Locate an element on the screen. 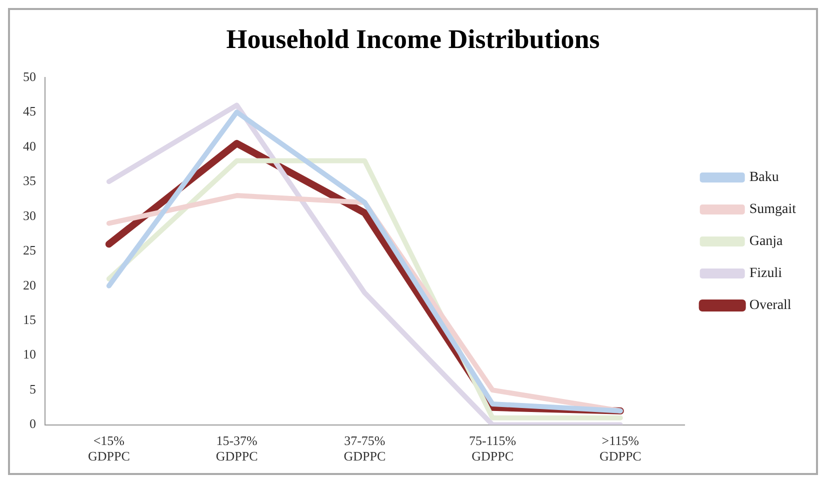 Image resolution: width=826 pixels, height=483 pixels. y-tick-label: 15 is located at coordinates (29, 319).